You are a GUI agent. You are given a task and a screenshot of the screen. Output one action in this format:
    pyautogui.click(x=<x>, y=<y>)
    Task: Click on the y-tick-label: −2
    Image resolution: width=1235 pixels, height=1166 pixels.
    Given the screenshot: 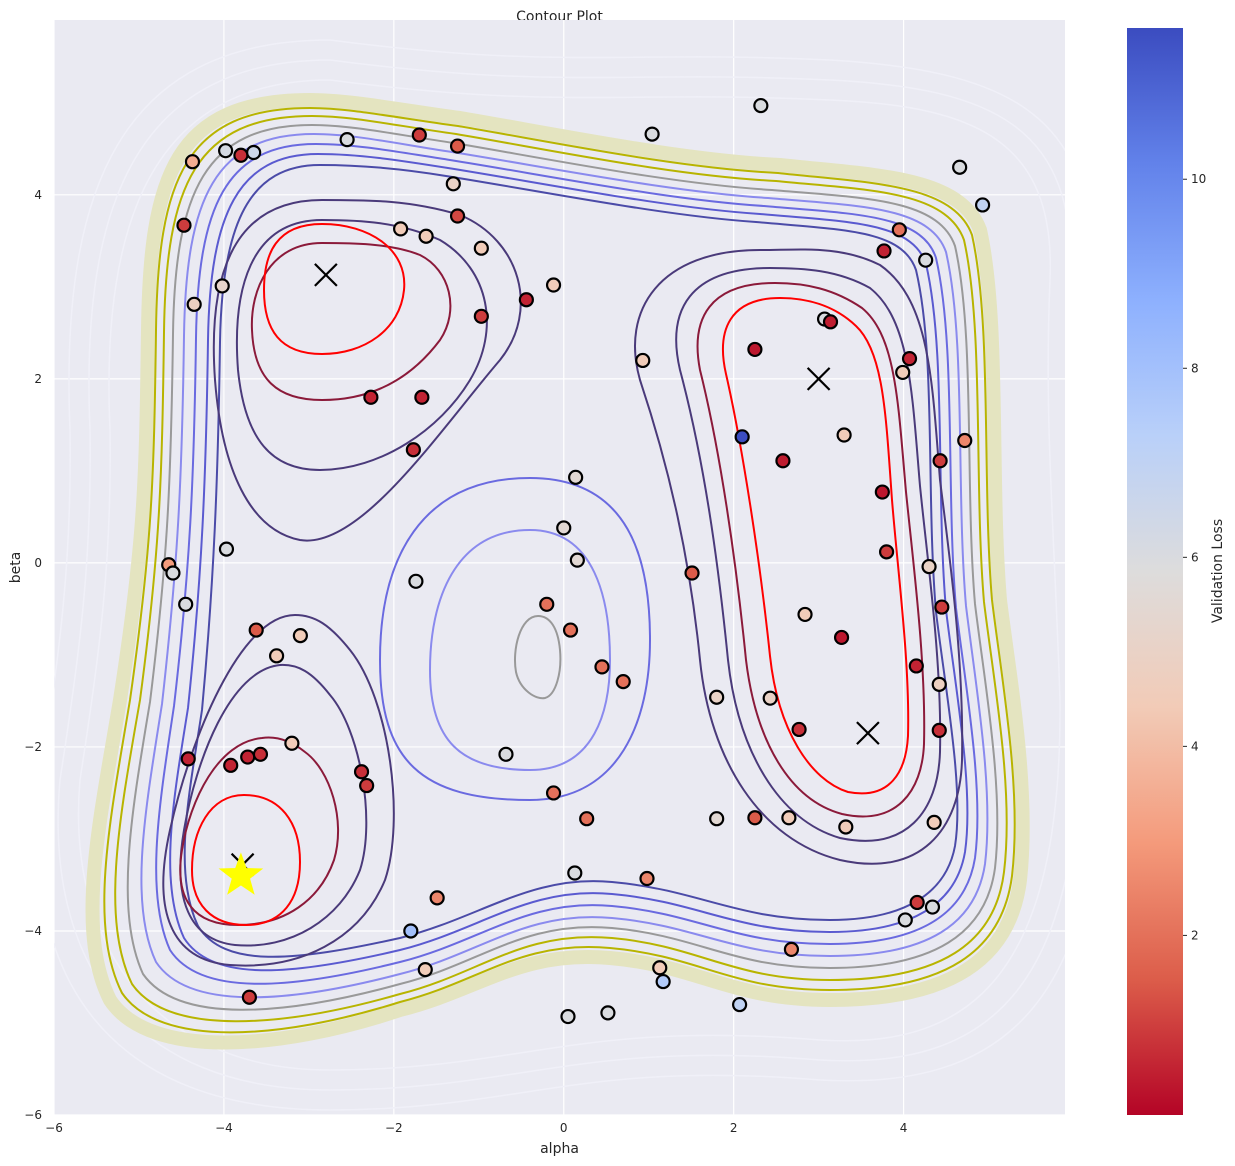 What is the action you would take?
    pyautogui.click(x=33, y=747)
    